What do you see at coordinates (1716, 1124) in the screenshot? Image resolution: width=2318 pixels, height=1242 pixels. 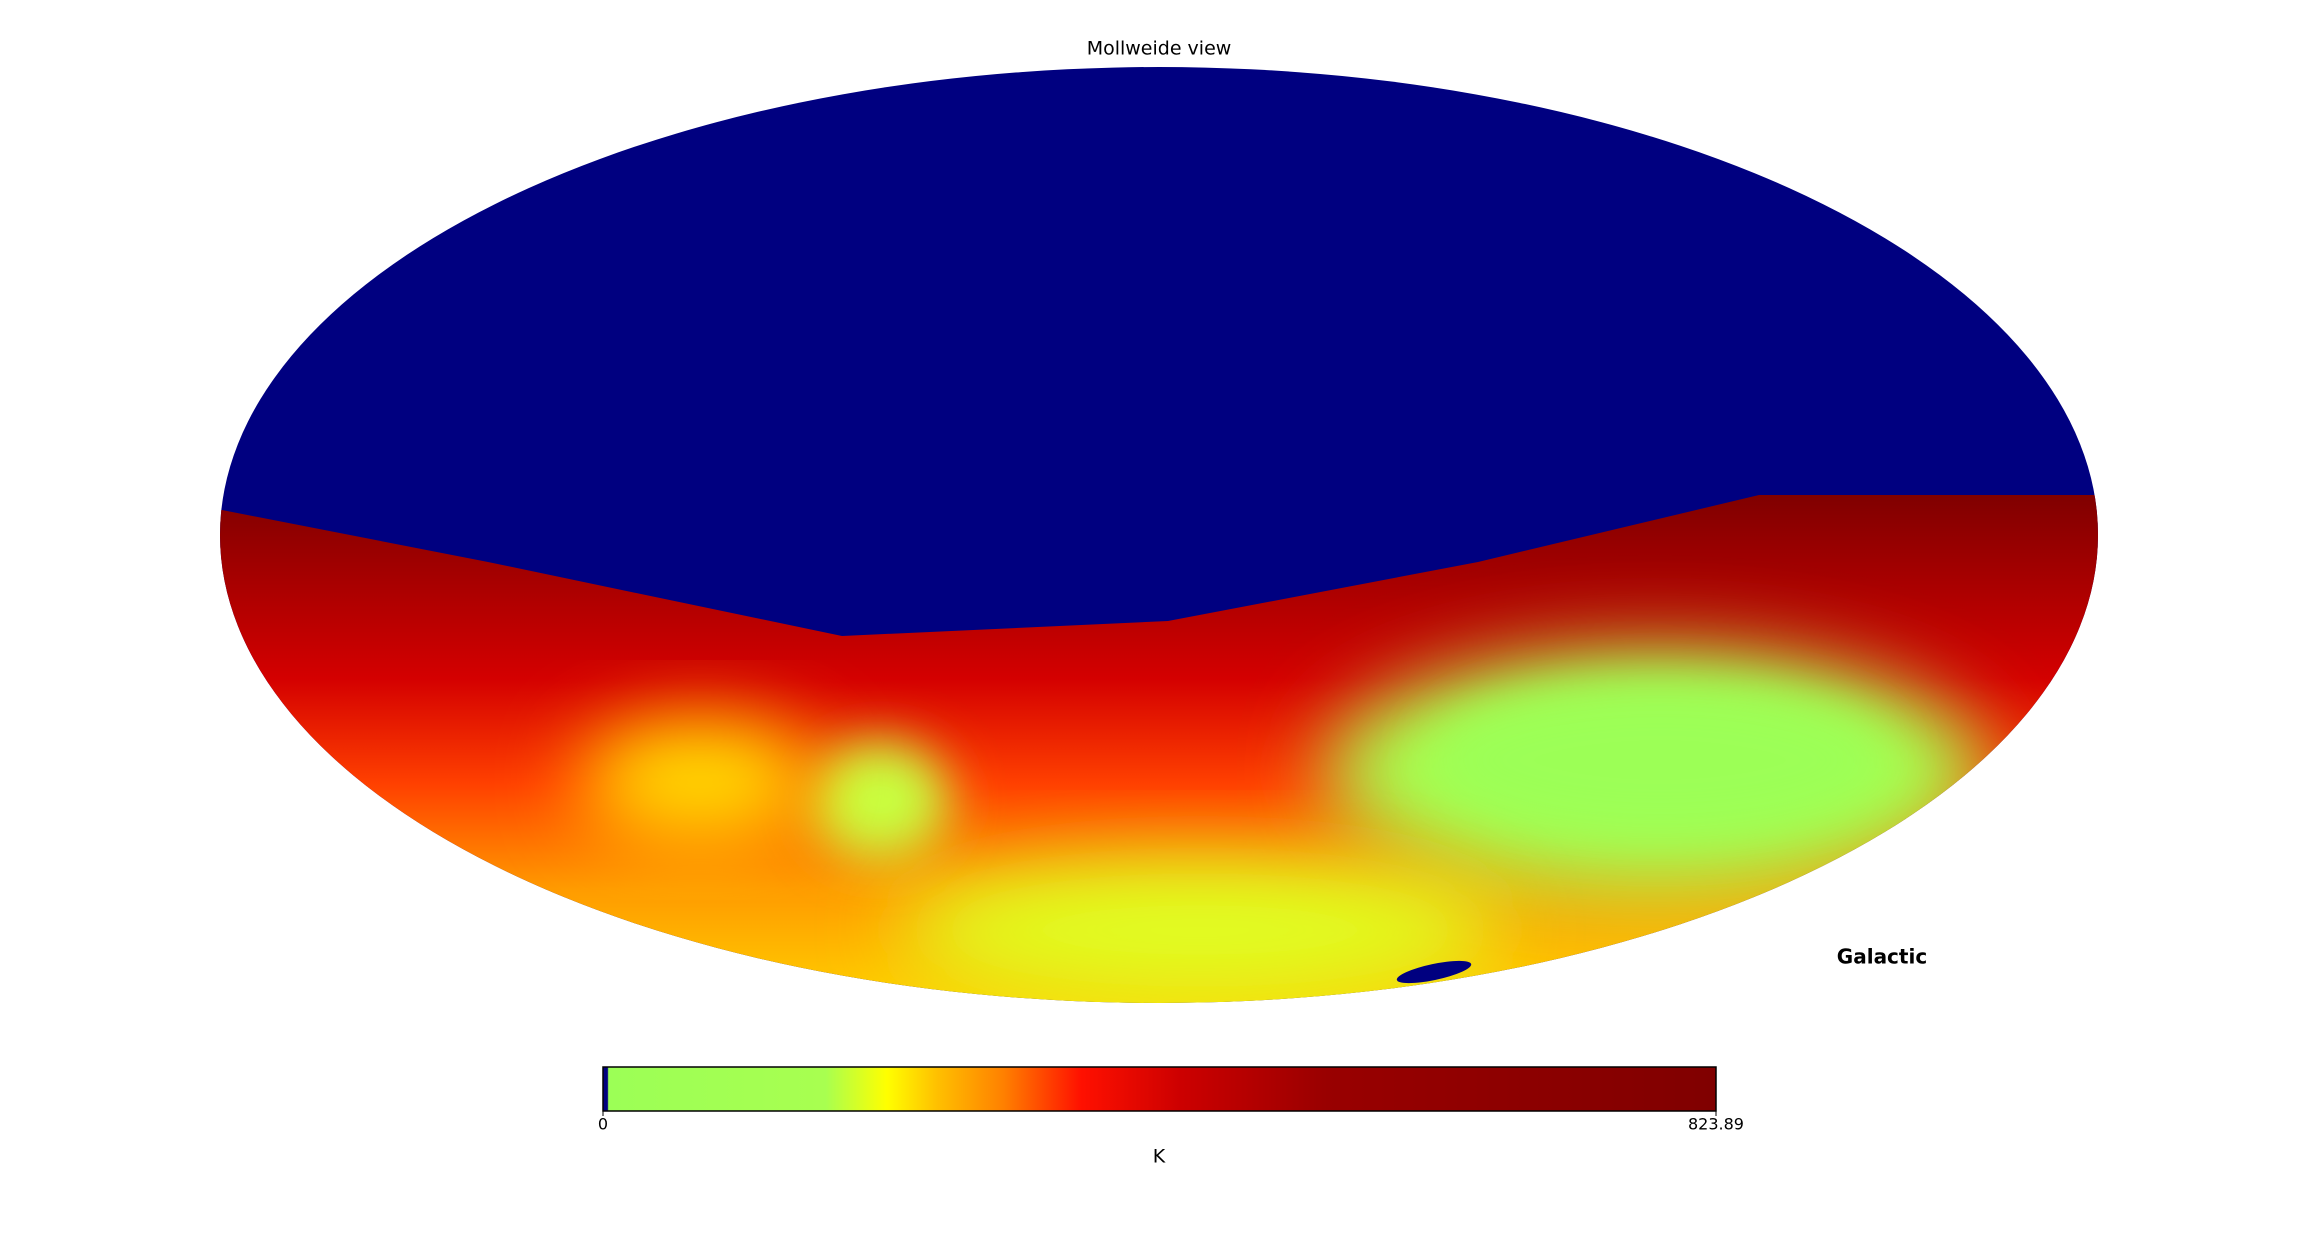 I see `tick-label: 823.89` at bounding box center [1716, 1124].